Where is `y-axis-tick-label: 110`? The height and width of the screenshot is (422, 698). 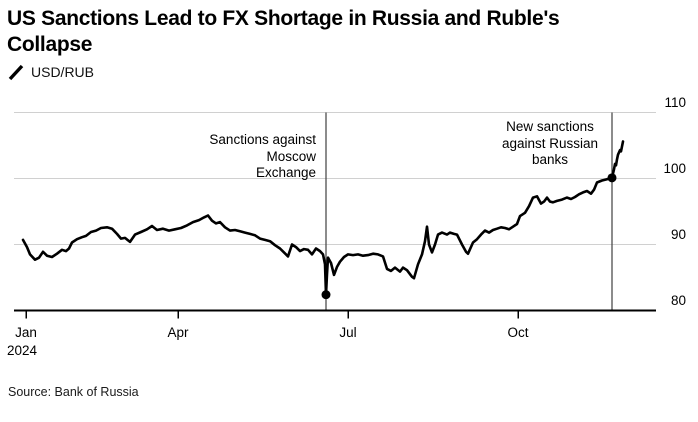
y-axis-tick-label: 110 is located at coordinates (675, 102).